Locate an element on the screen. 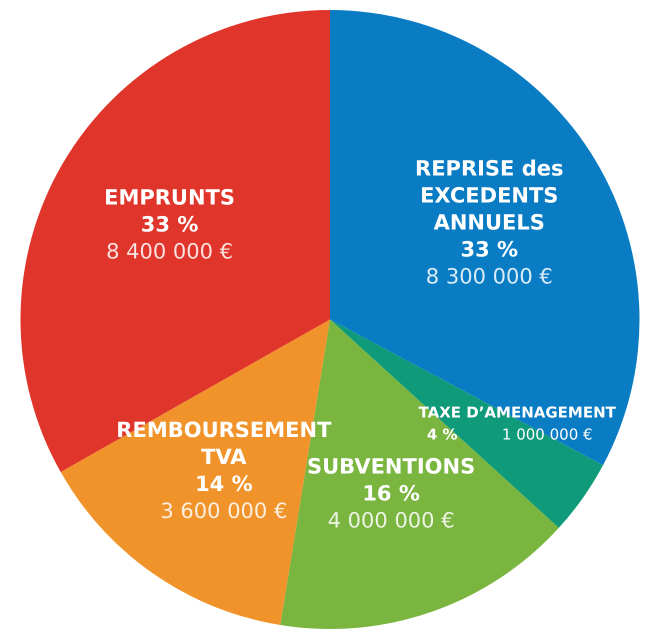 This screenshot has height=639, width=660. data-label: 33 % 8 300 000 € is located at coordinates (489, 262).